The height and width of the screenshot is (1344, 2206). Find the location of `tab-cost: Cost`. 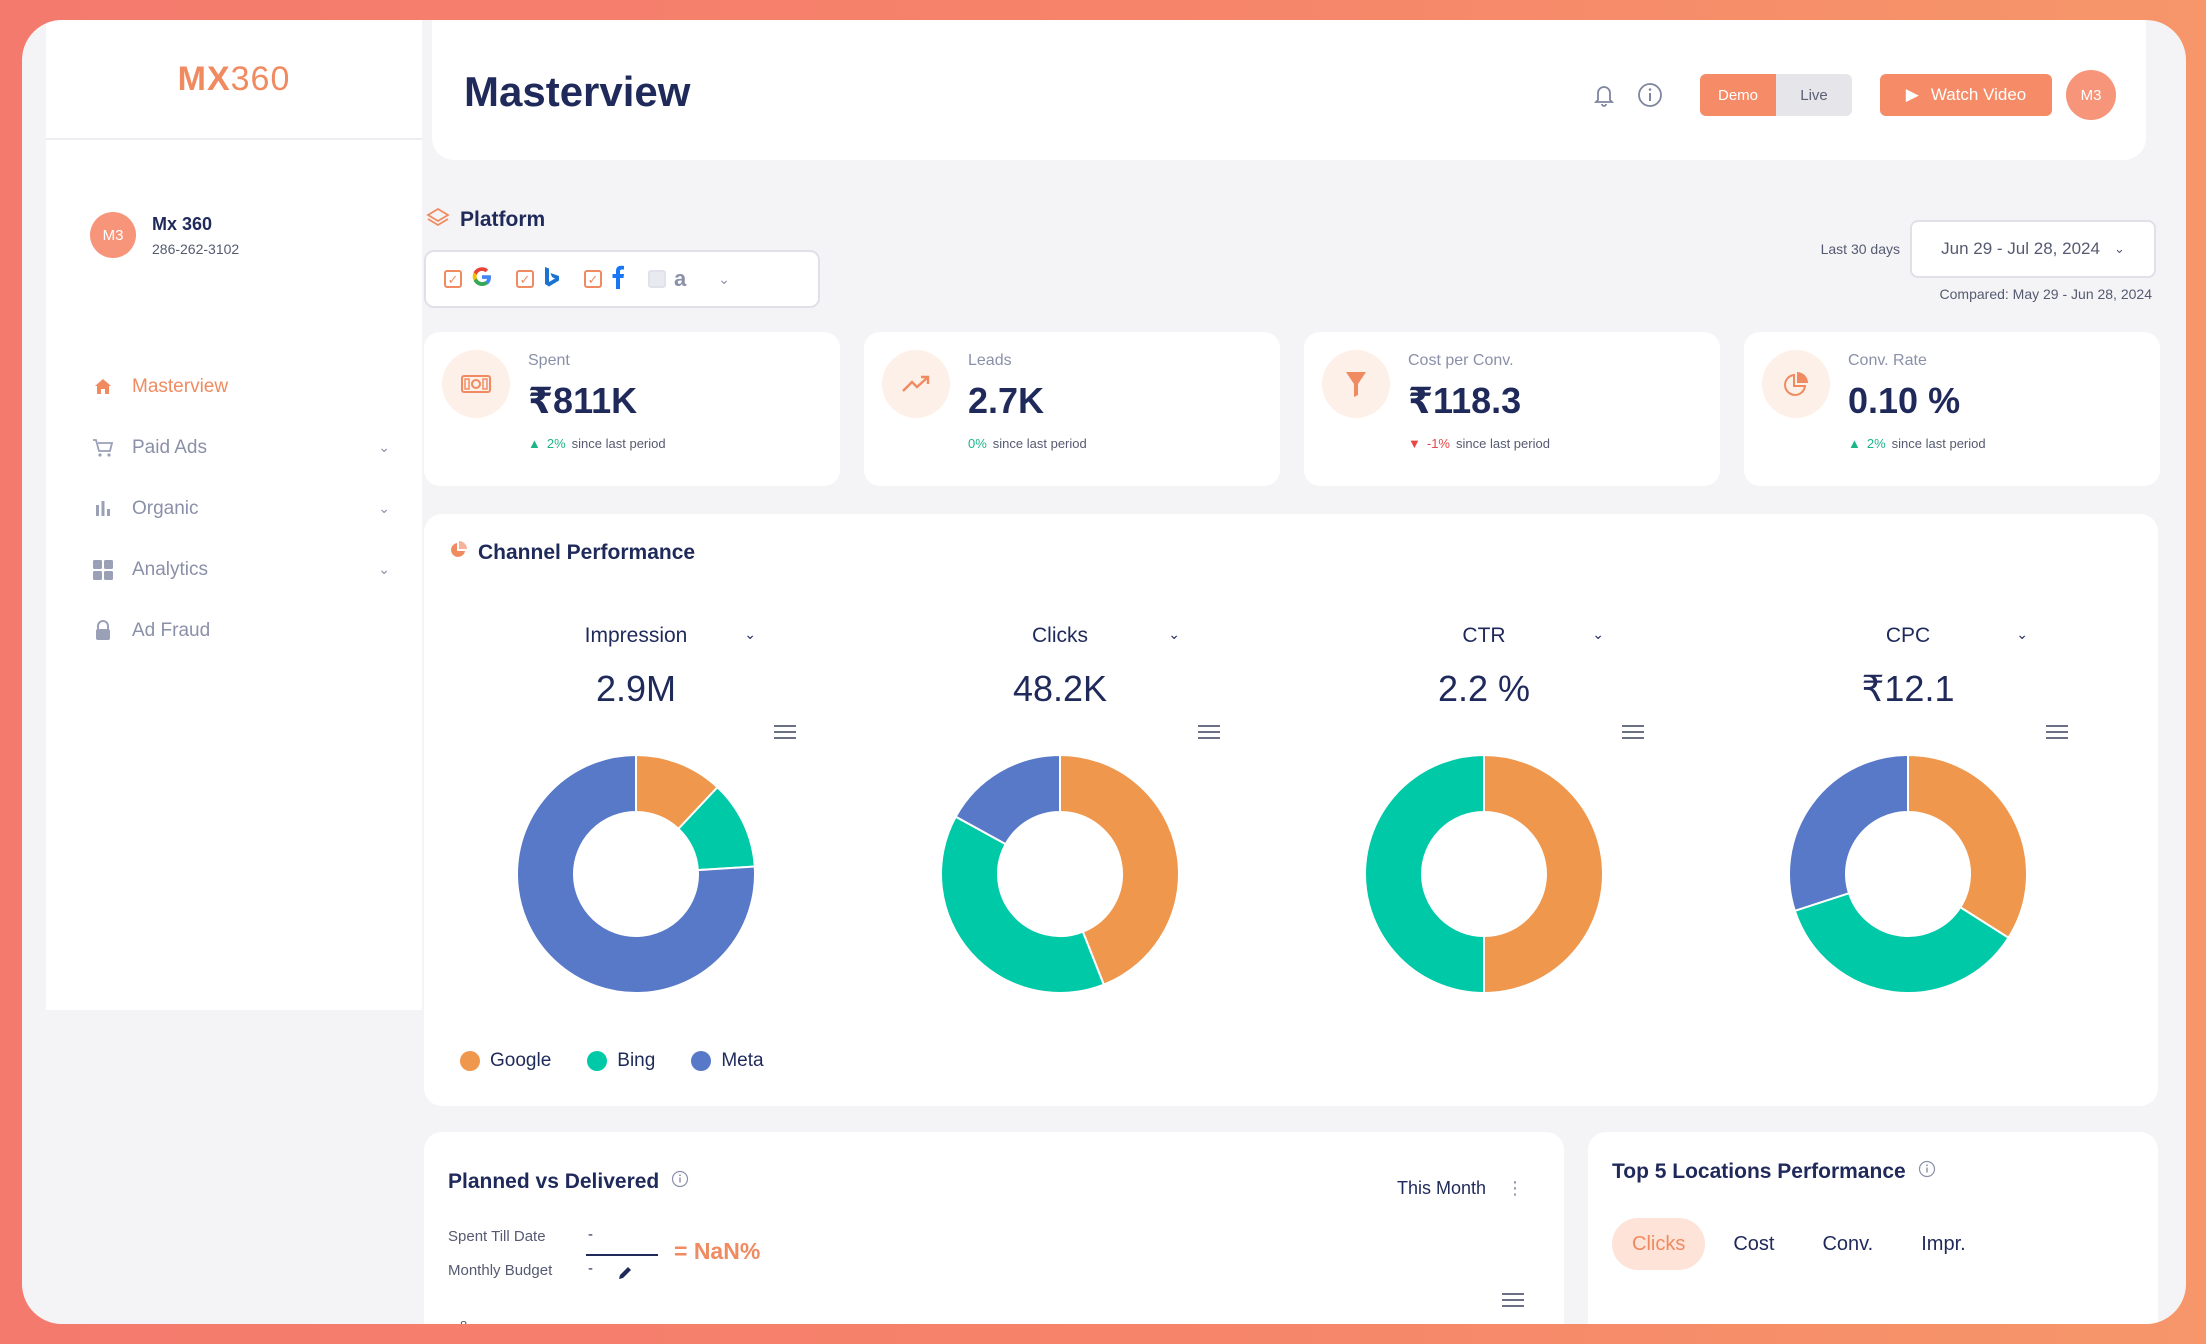

tab-cost: Cost is located at coordinates (1754, 1243).